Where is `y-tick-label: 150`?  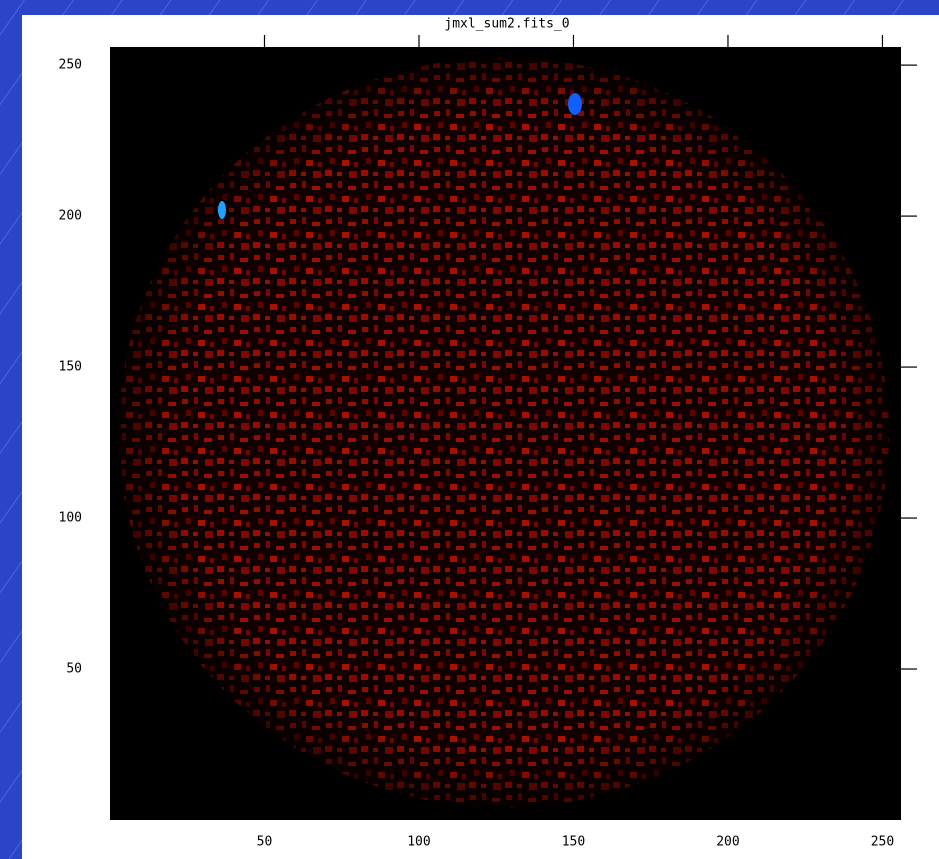
y-tick-label: 150 is located at coordinates (70, 367).